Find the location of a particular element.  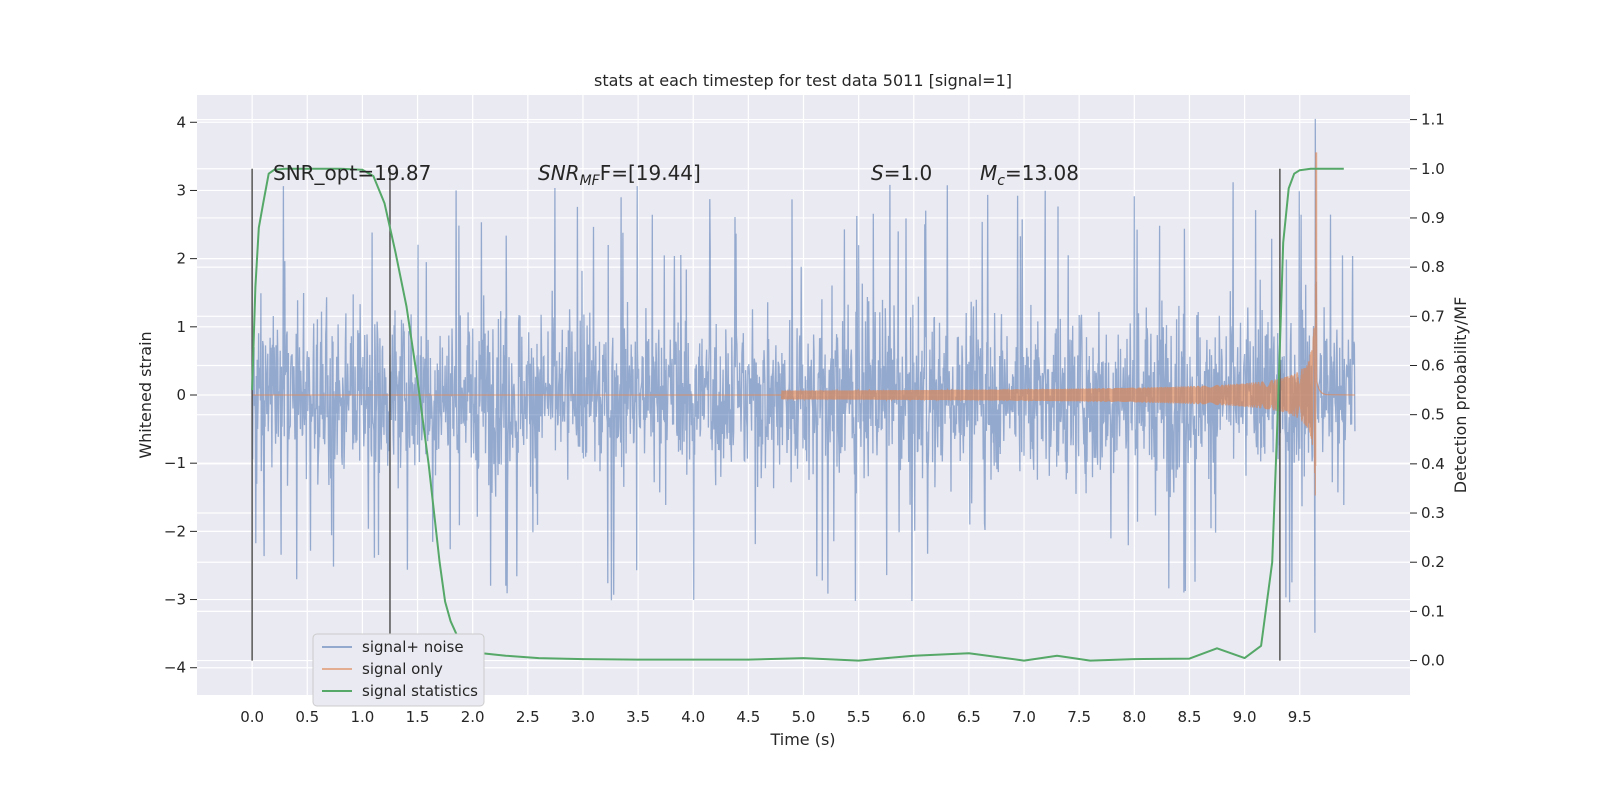

y-tick-label-right: 0.3 is located at coordinates (1433, 513).